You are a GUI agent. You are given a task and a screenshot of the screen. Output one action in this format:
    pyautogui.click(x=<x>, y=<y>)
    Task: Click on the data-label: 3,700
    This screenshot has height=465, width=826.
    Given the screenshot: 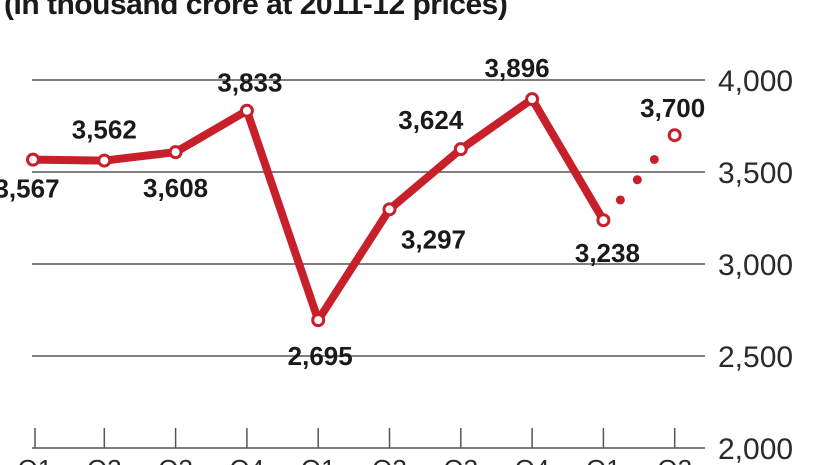 What is the action you would take?
    pyautogui.click(x=672, y=108)
    